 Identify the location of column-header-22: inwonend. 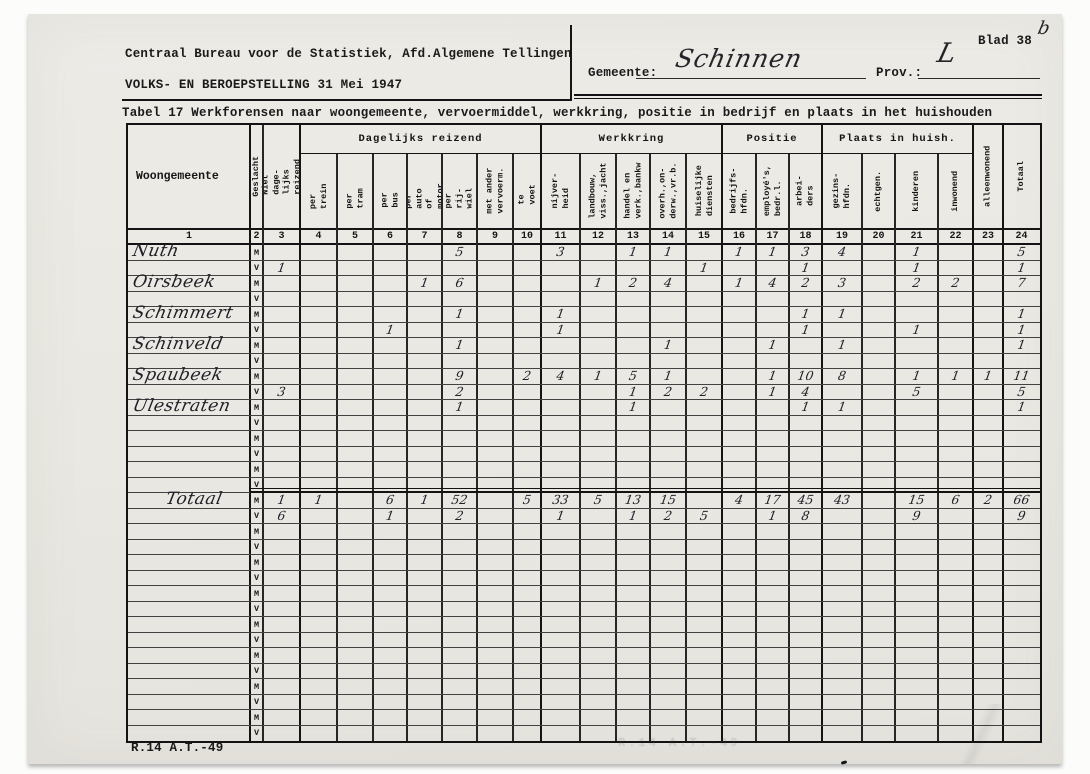
(955, 191).